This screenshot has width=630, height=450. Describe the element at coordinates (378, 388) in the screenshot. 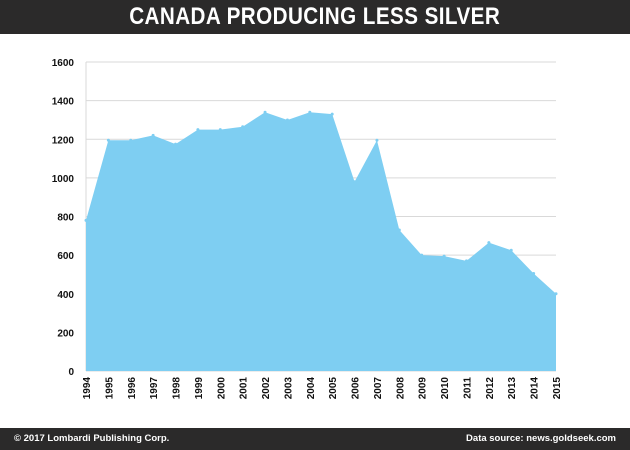

I see `x-tick-label: 2007` at that location.